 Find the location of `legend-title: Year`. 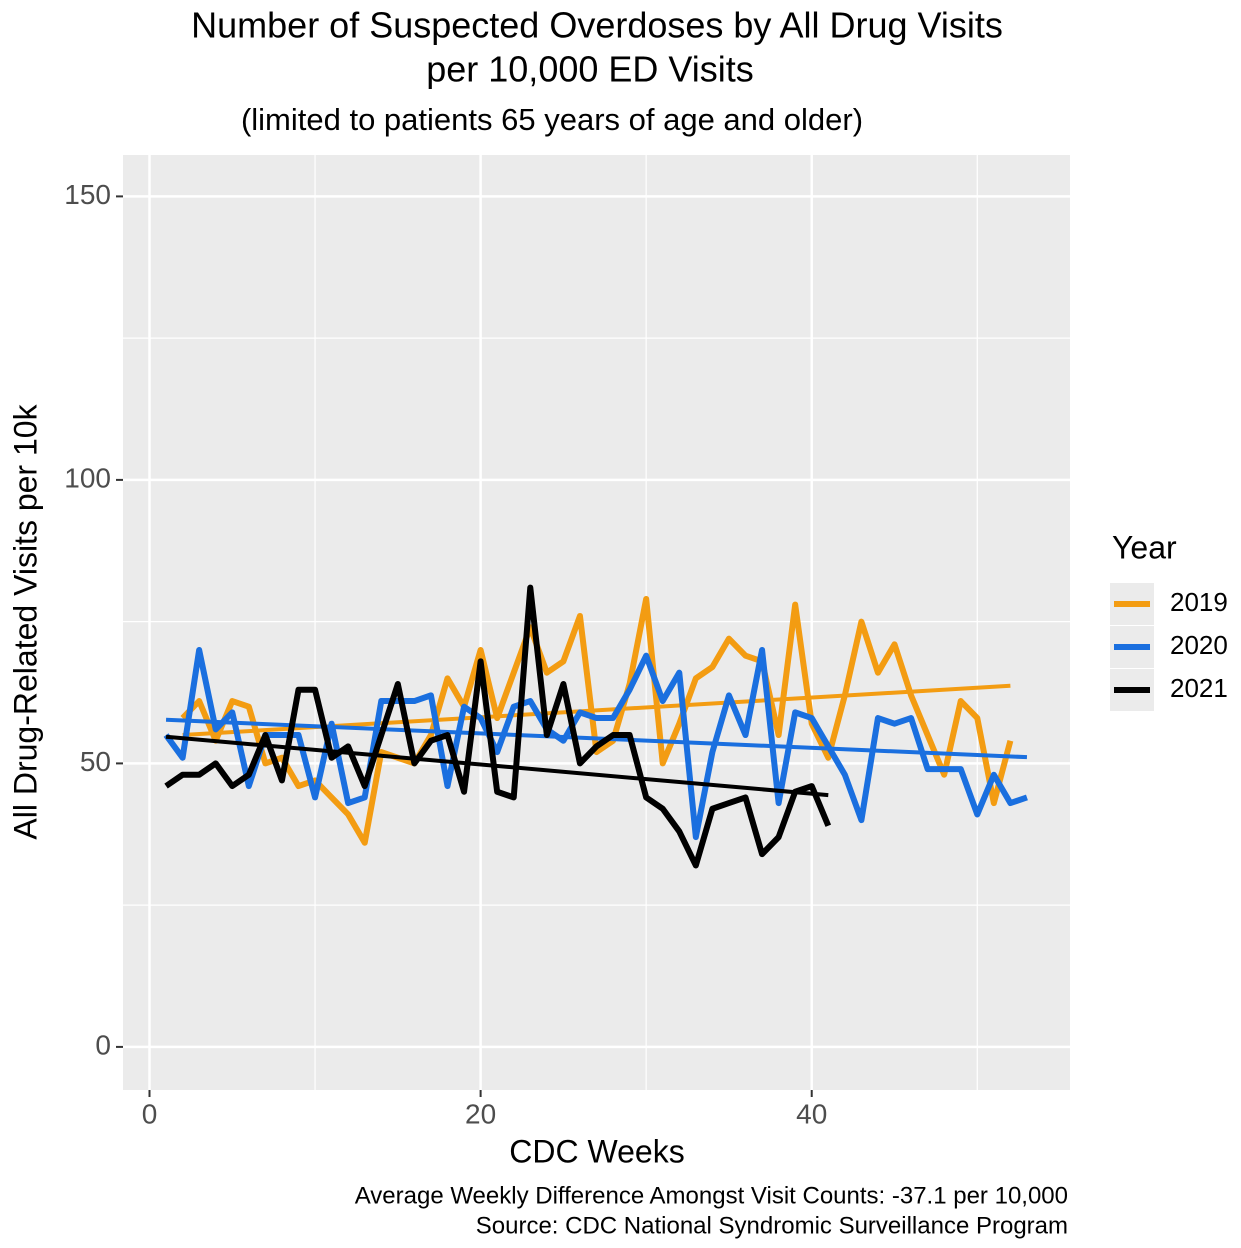

legend-title: Year is located at coordinates (1144, 547).